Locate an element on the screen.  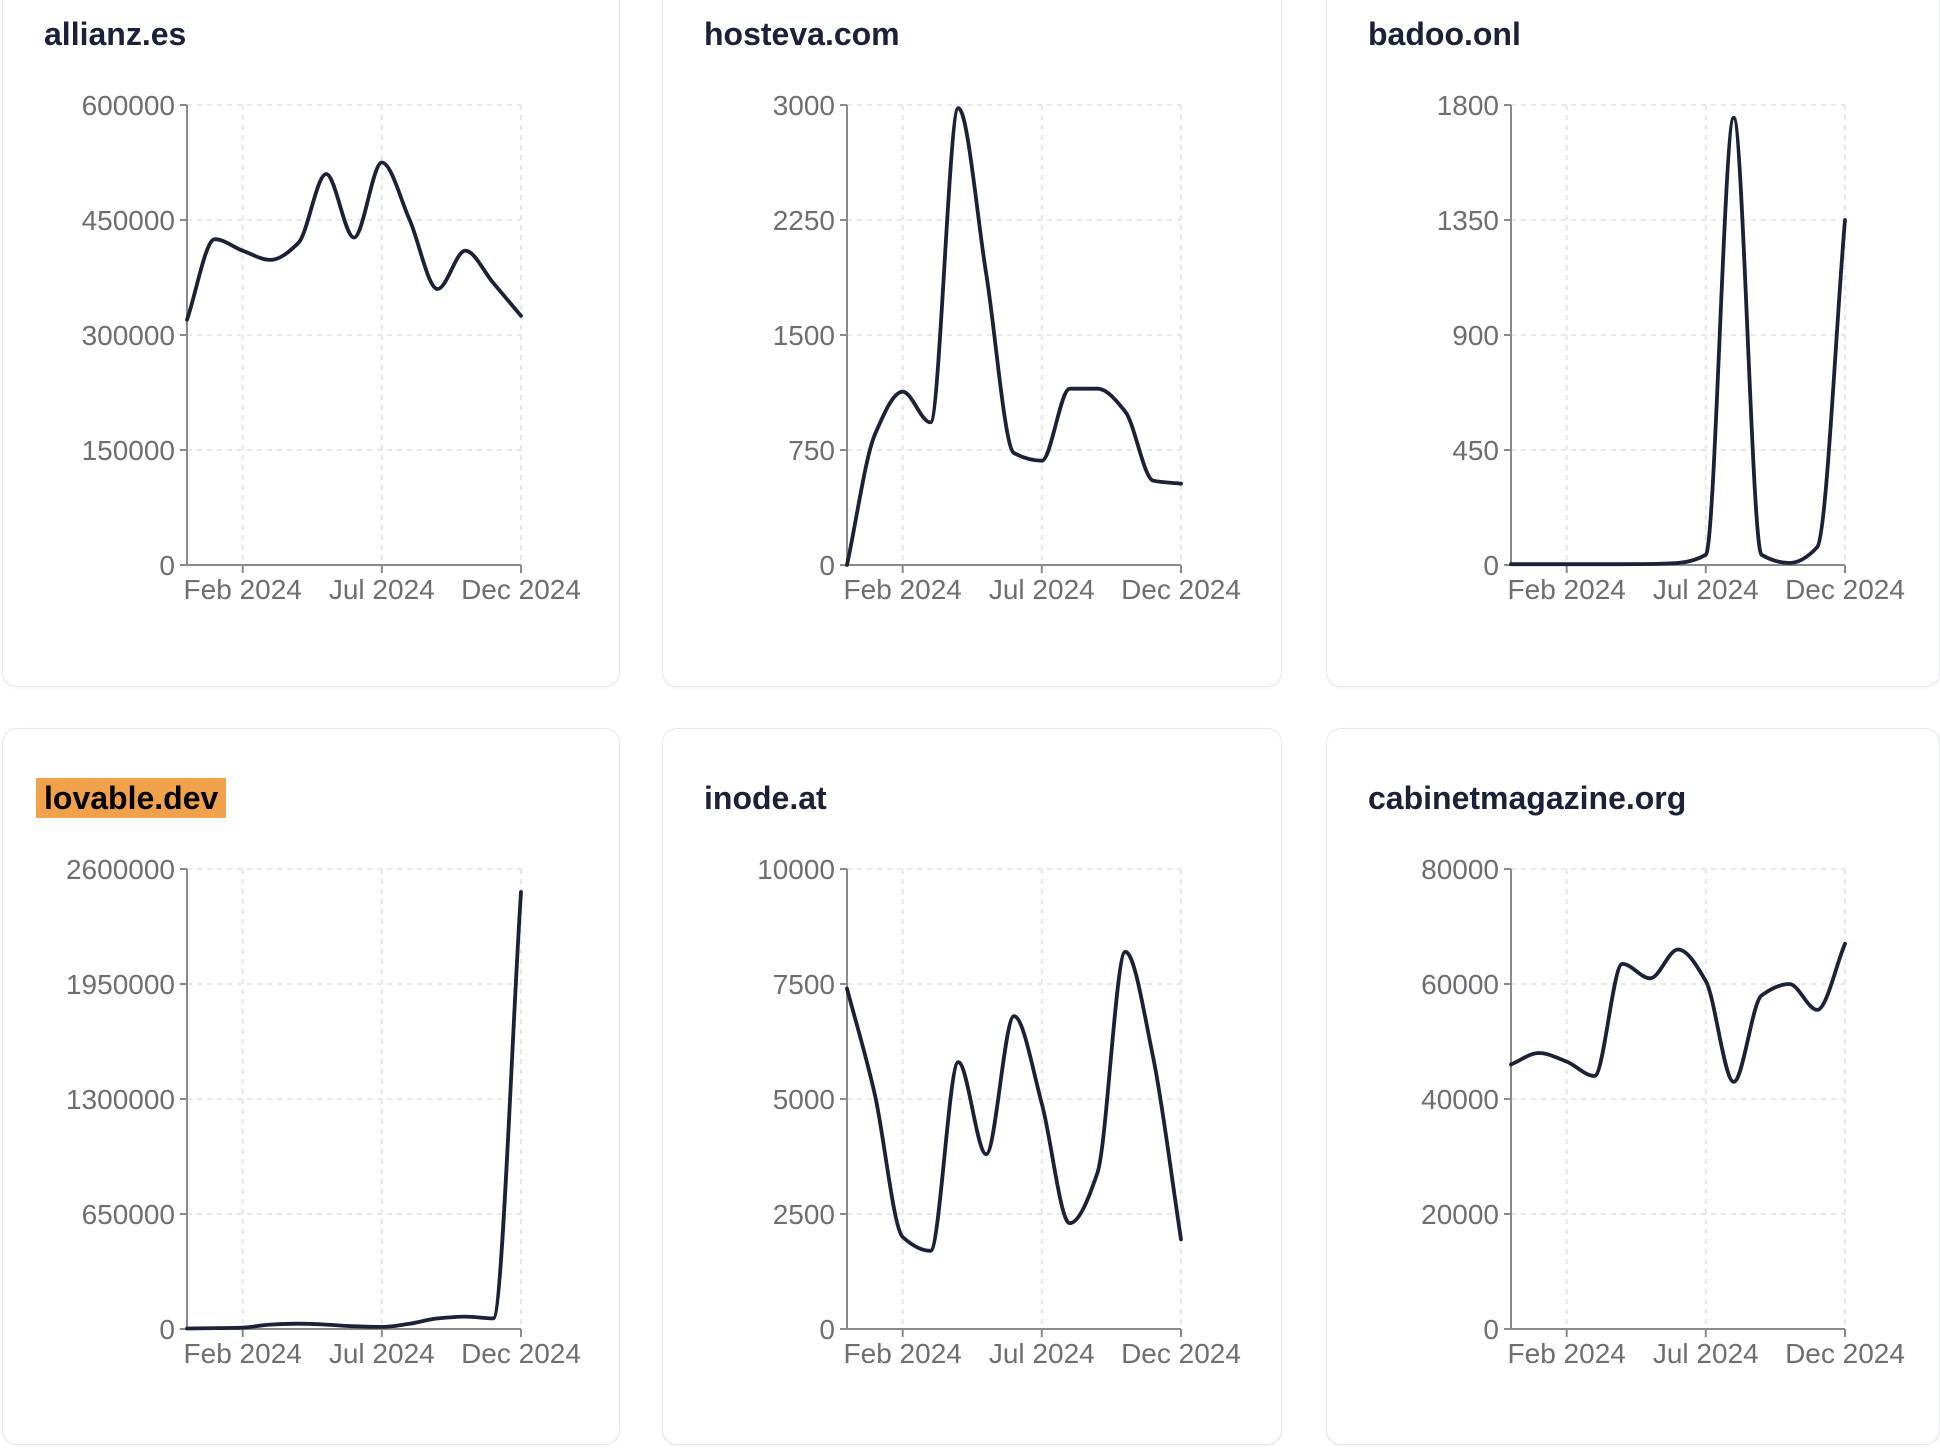
y-axis-labels: 0 150000 300000 450000 600000 is located at coordinates (128, 335).